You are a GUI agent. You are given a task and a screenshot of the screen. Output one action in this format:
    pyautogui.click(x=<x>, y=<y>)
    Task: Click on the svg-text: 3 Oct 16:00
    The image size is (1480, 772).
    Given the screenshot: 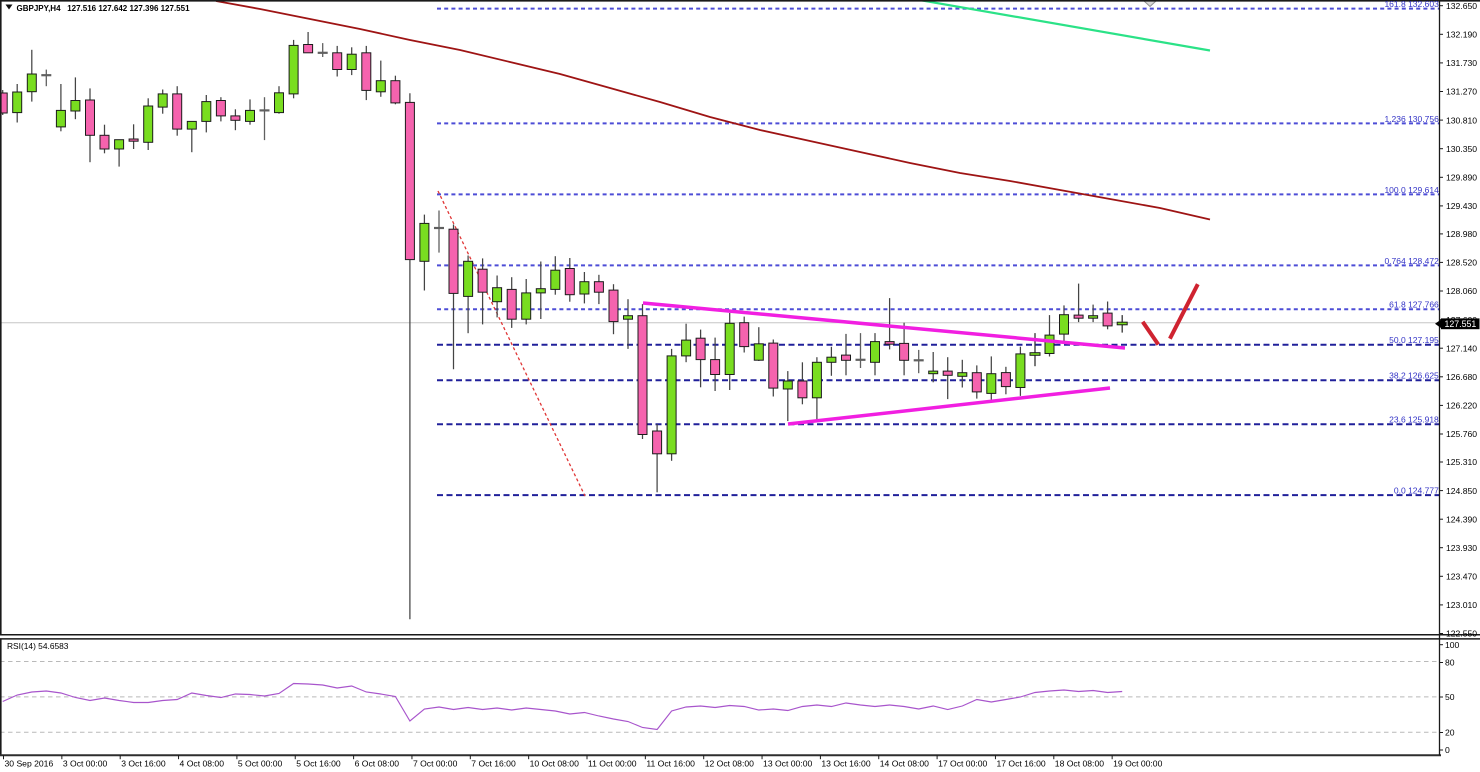 What is the action you would take?
    pyautogui.click(x=143, y=764)
    